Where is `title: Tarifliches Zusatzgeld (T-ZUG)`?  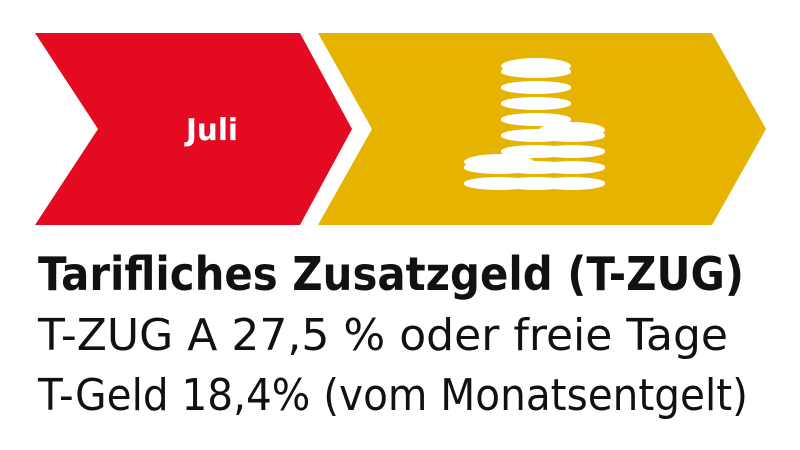
title: Tarifliches Zusatzgeld (T-ZUG) is located at coordinates (391, 274).